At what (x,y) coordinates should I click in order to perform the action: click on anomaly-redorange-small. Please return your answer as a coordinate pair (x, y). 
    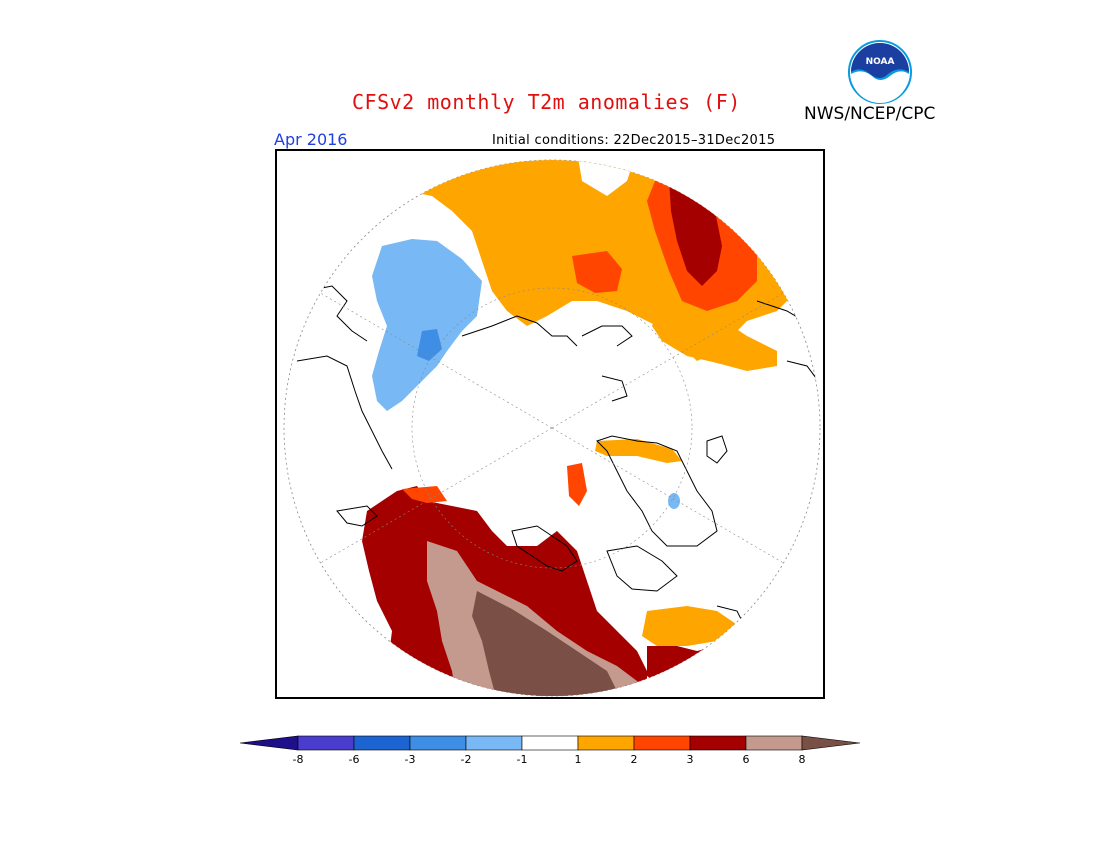
    Looking at the image, I should click on (577, 484).